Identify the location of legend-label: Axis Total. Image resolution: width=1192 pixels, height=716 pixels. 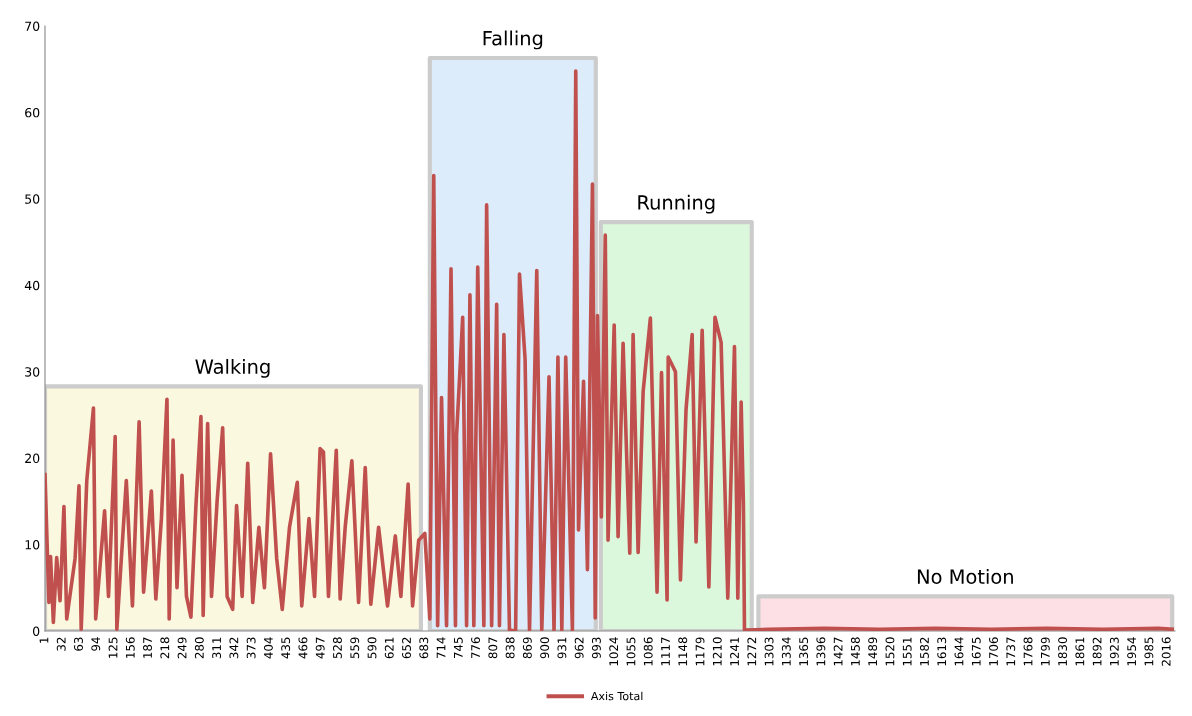
(616, 696).